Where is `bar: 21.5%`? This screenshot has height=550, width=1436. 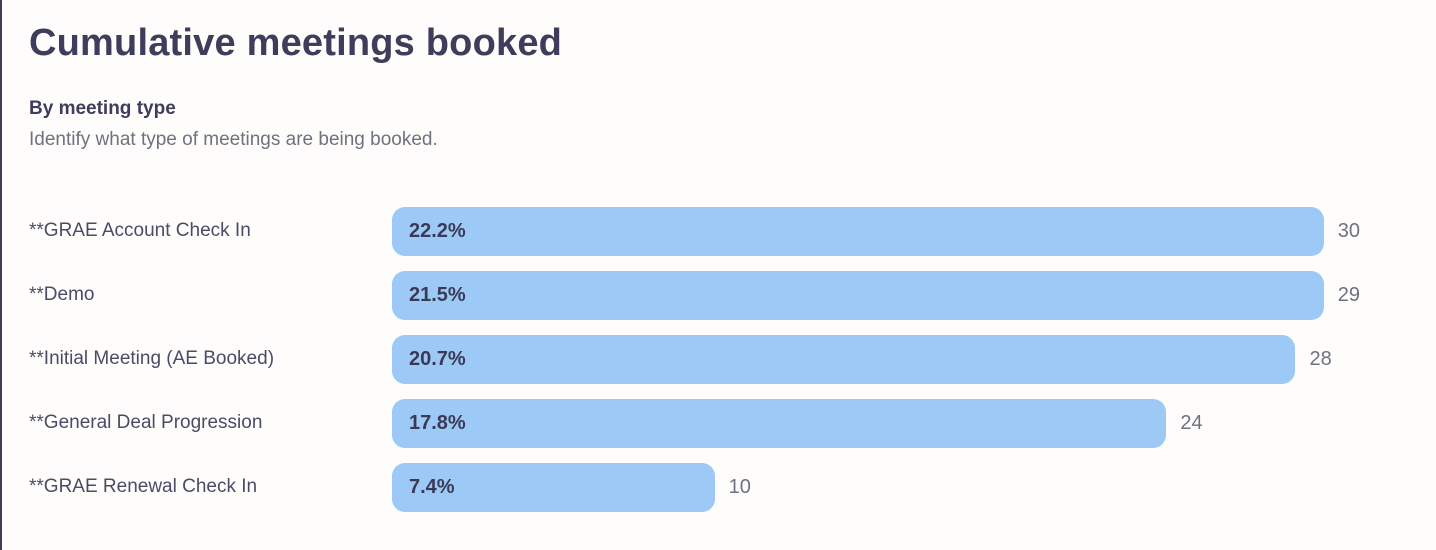 bar: 21.5% is located at coordinates (858, 295).